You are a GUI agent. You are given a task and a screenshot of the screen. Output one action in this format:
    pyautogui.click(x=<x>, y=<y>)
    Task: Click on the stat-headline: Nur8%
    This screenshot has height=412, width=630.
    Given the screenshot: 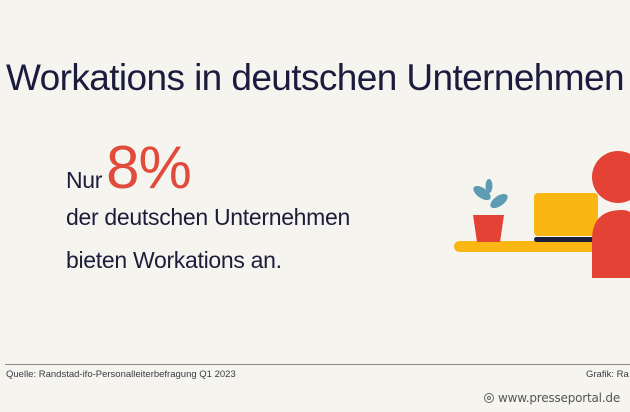 What is the action you would take?
    pyautogui.click(x=129, y=167)
    